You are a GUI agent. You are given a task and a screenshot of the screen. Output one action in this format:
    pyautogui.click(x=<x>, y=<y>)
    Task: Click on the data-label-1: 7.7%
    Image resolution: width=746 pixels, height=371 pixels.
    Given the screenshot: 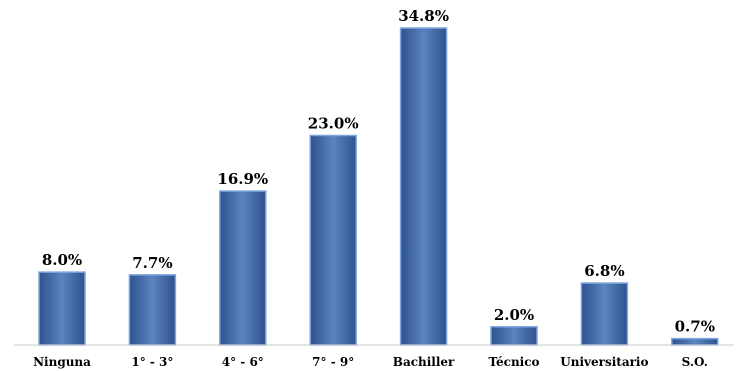 What is the action you would take?
    pyautogui.click(x=152, y=263)
    